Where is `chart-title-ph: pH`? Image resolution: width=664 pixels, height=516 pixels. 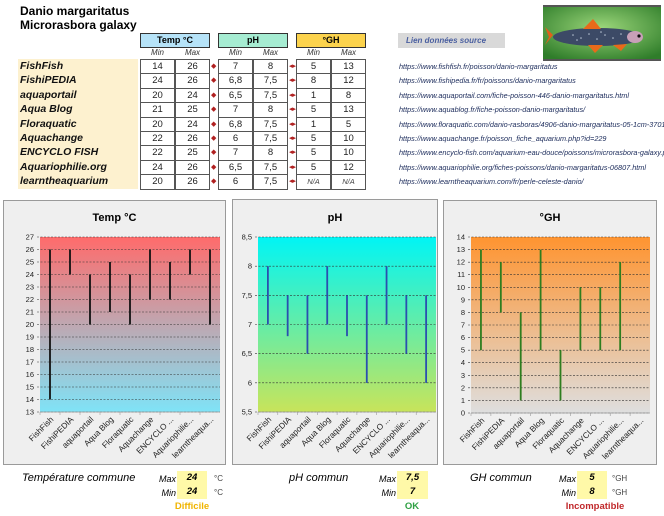
chart-title-ph: pH is located at coordinates (335, 218).